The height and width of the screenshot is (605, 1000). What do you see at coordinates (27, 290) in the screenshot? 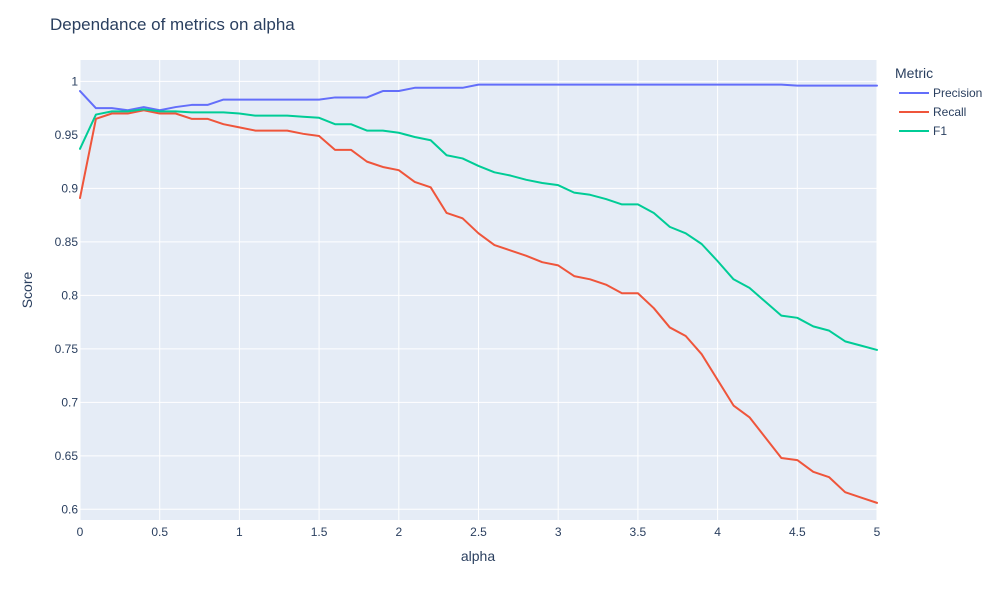
I see `y-axis-title: Score` at bounding box center [27, 290].